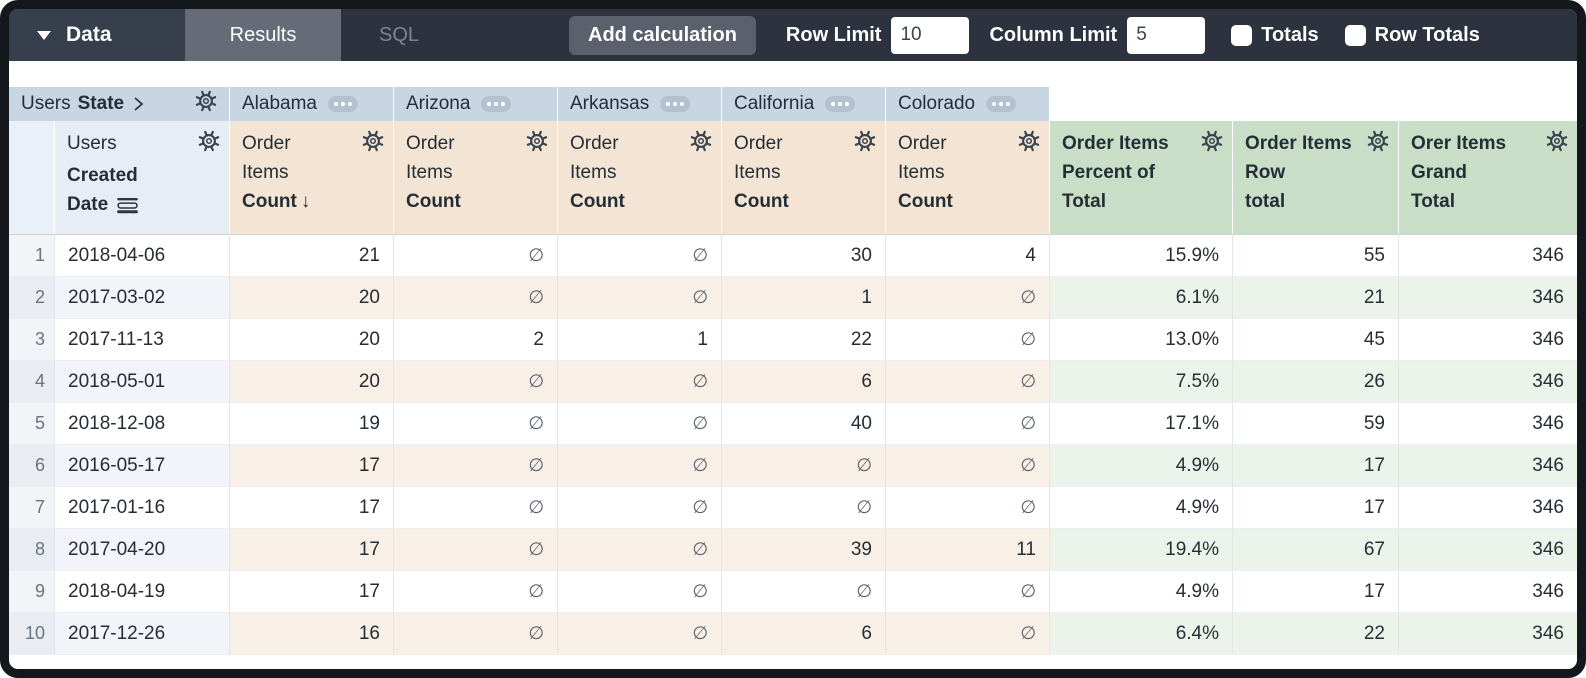 The height and width of the screenshot is (678, 1586). What do you see at coordinates (803, 424) in the screenshot?
I see `value-cell: 40` at bounding box center [803, 424].